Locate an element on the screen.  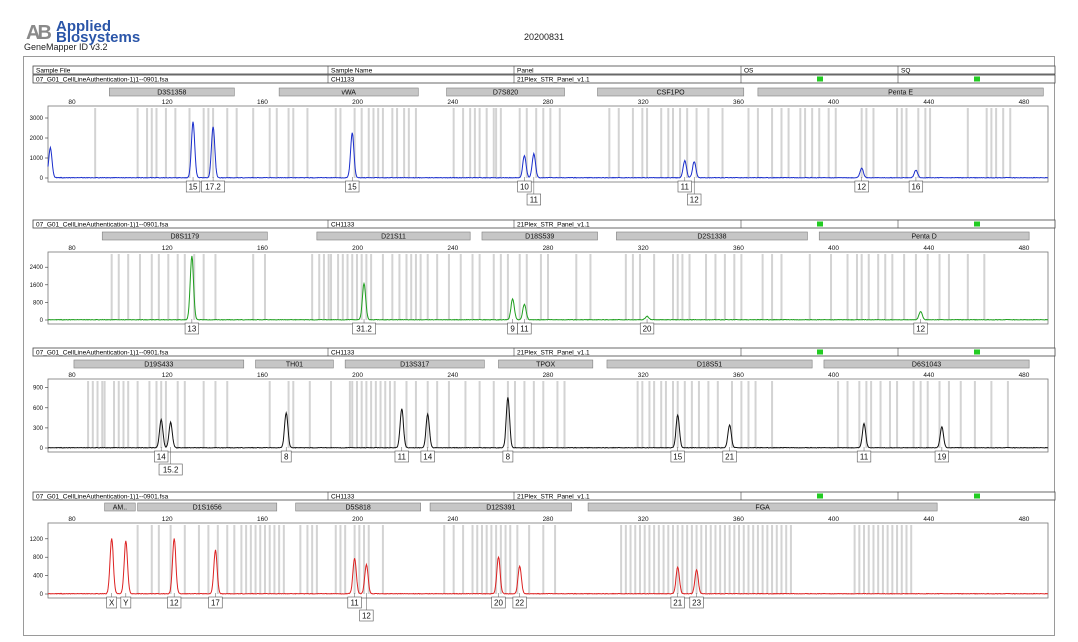
locus-label: D18S51 is located at coordinates (709, 365).